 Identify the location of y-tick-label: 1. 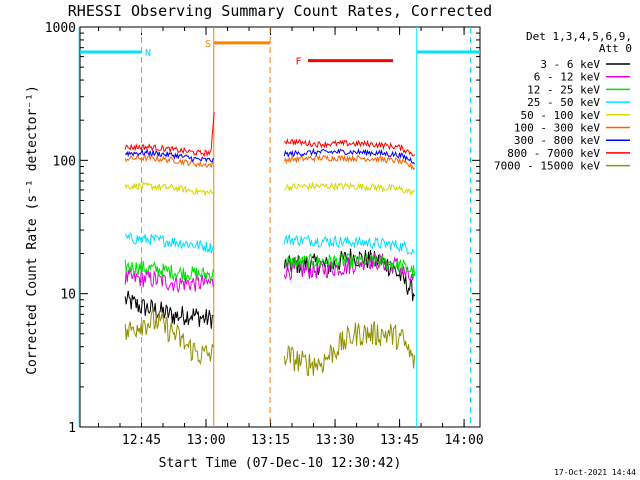
(72, 428).